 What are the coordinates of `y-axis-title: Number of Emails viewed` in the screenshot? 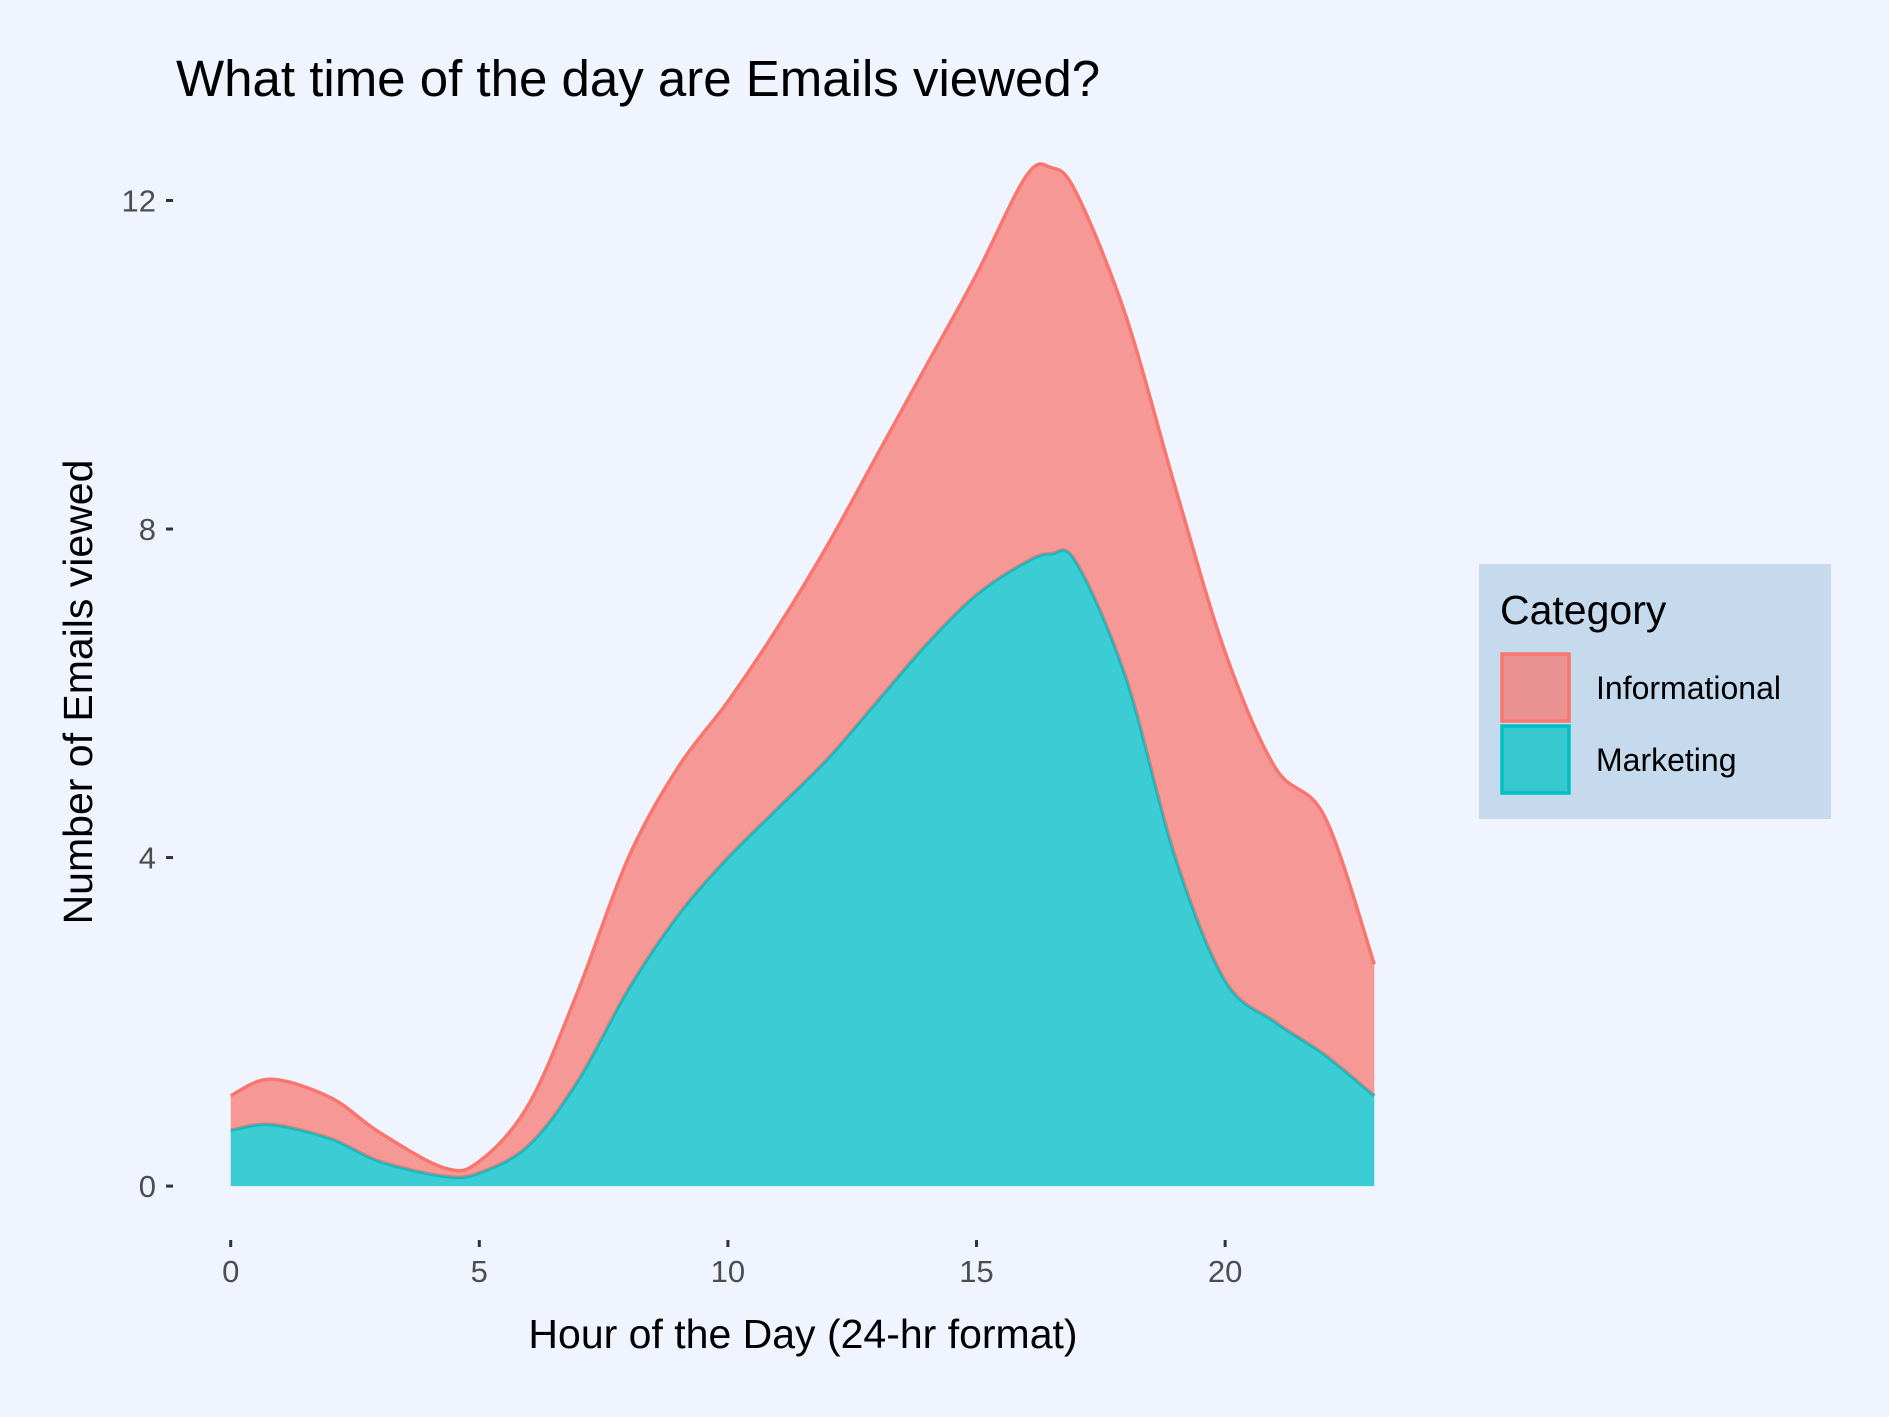 It's located at (78, 692).